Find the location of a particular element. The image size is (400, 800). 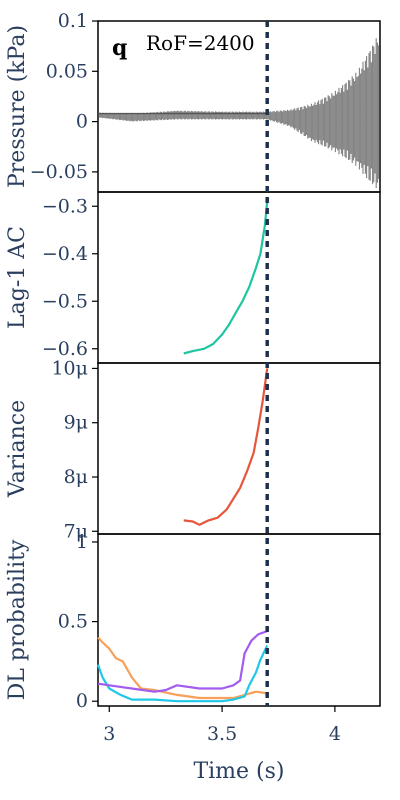

ytick-label-dl_probability-0: 1 is located at coordinates (82, 542).